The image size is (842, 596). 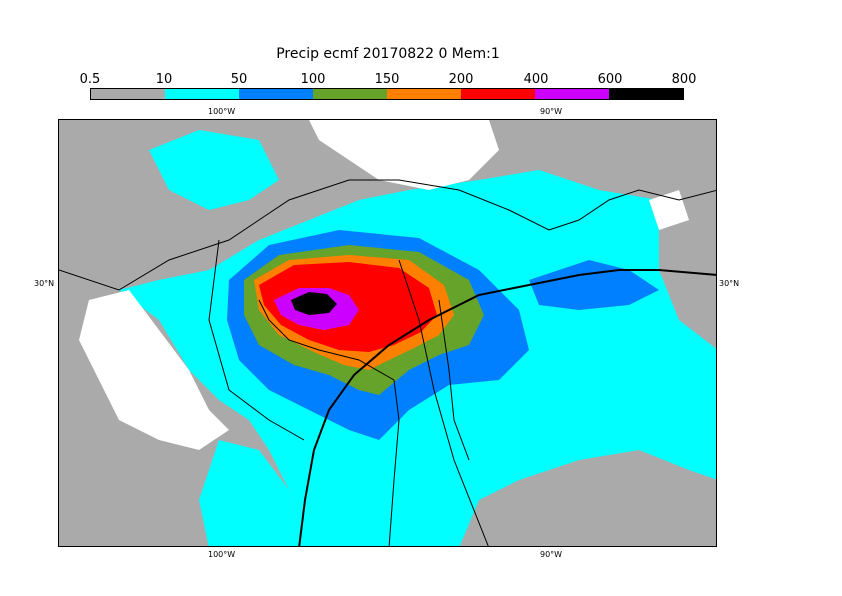 I want to click on legend-tick: 200, so click(x=461, y=79).